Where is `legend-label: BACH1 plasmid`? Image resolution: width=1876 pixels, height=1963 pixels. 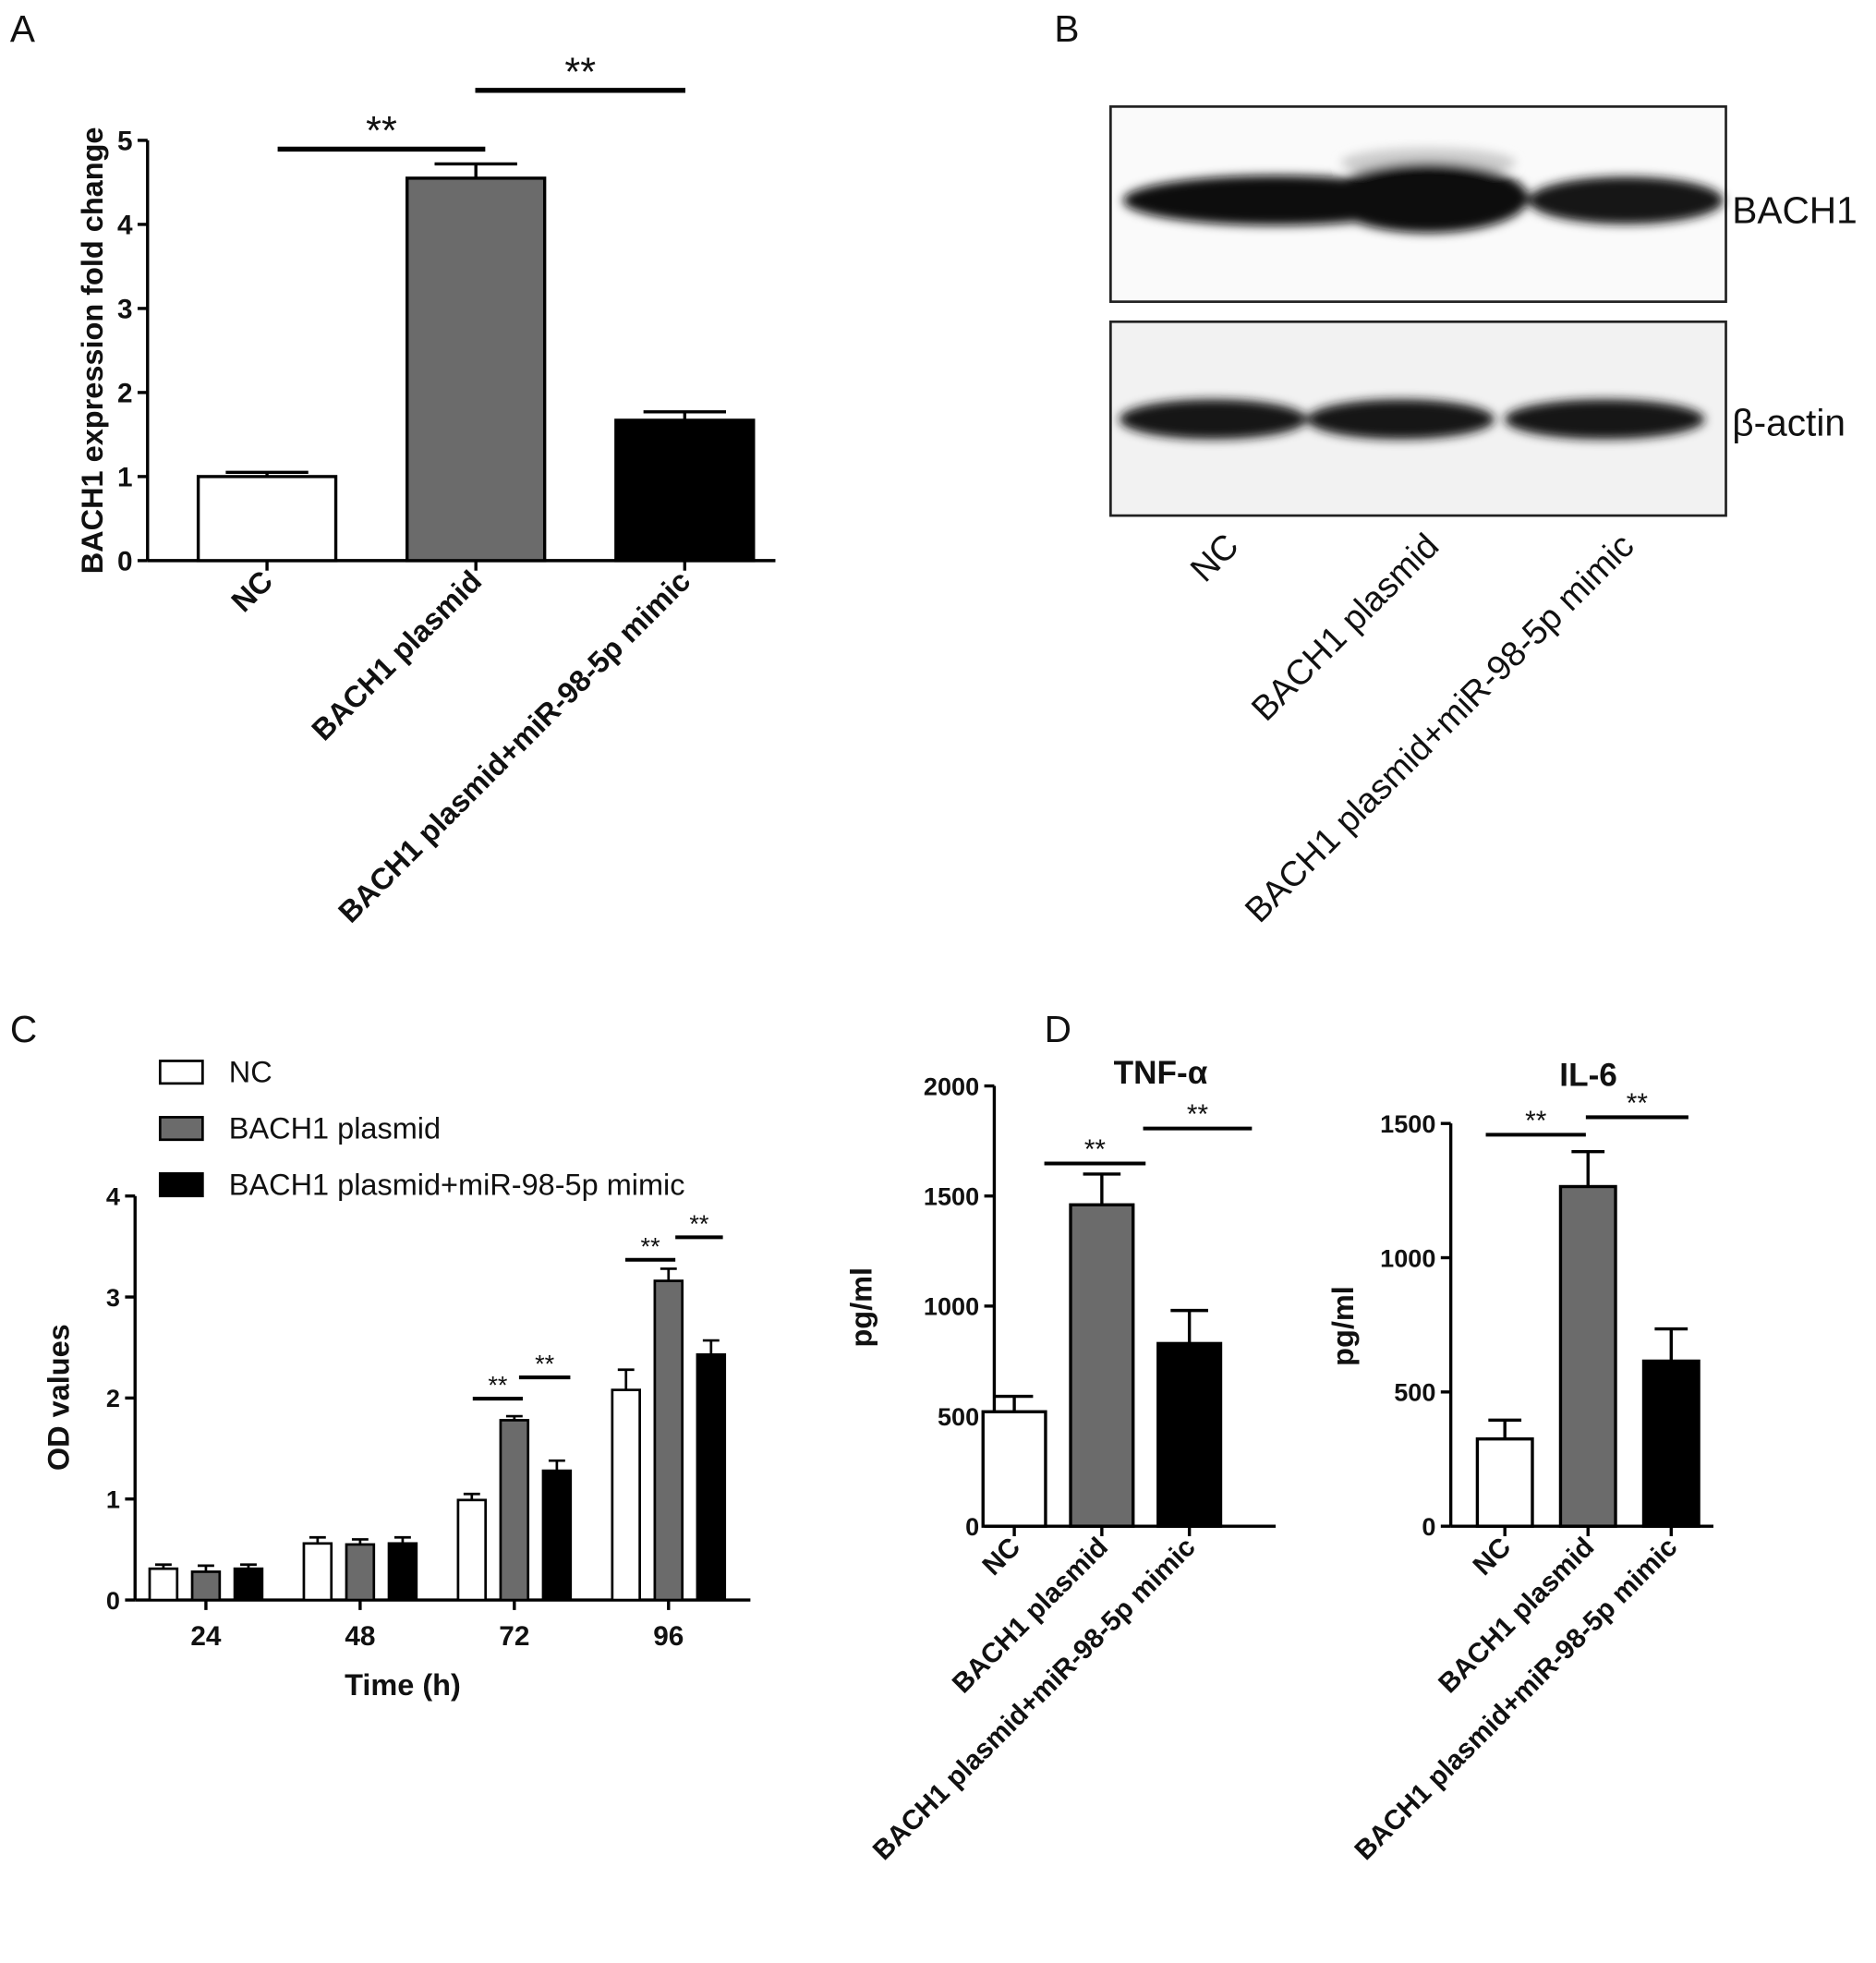
legend-label: BACH1 plasmid is located at coordinates (335, 1128).